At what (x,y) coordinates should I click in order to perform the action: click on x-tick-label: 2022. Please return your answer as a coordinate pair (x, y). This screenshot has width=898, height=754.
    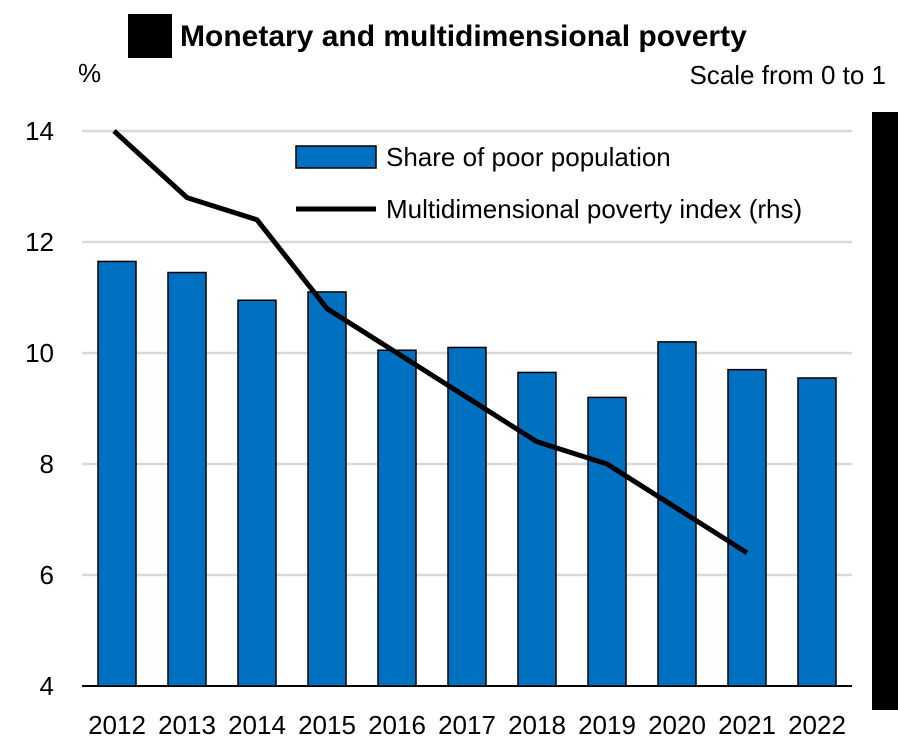
    Looking at the image, I should click on (817, 725).